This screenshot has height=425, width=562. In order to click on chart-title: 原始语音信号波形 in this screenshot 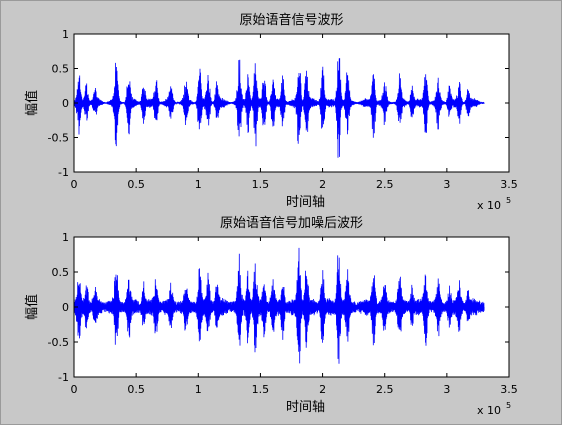, I will do `click(291, 20)`.